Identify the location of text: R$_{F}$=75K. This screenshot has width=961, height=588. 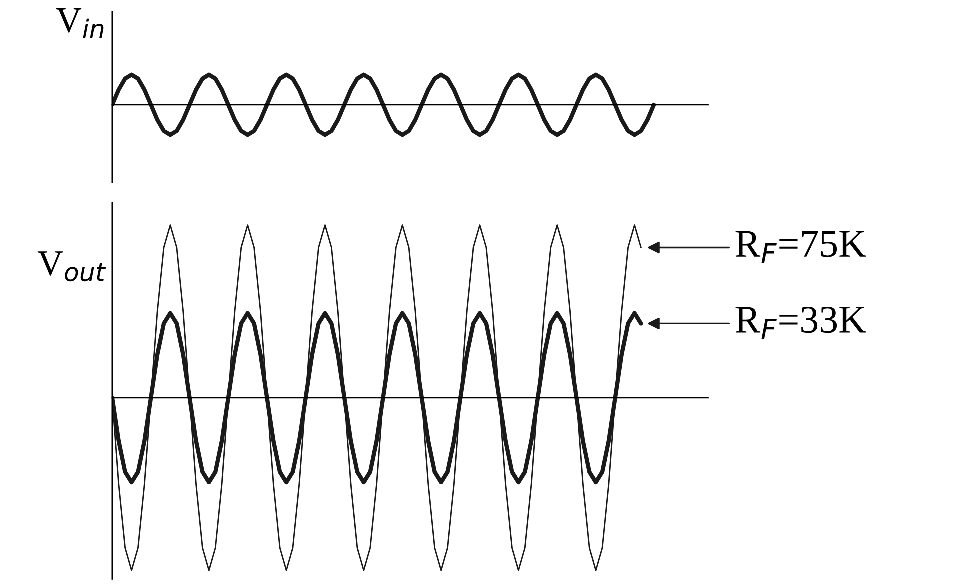
(801, 247).